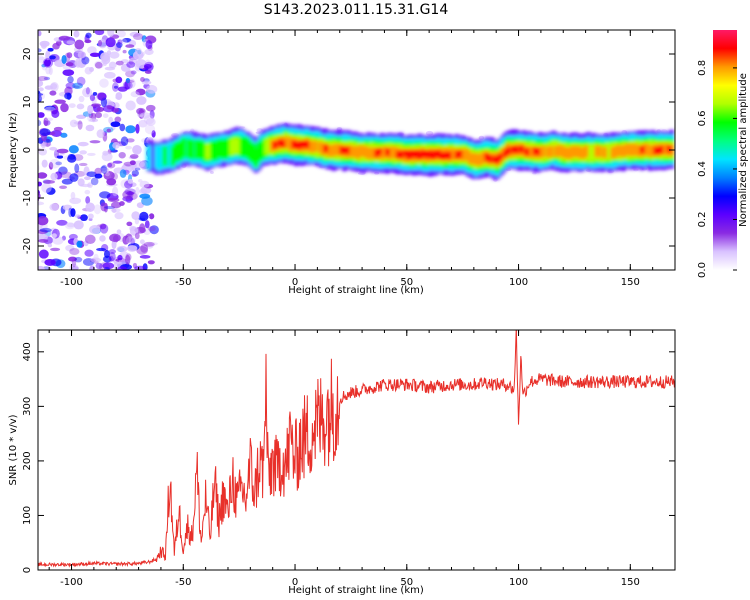  Describe the element at coordinates (27, 460) in the screenshot. I see `y-tick-label: 200` at that location.